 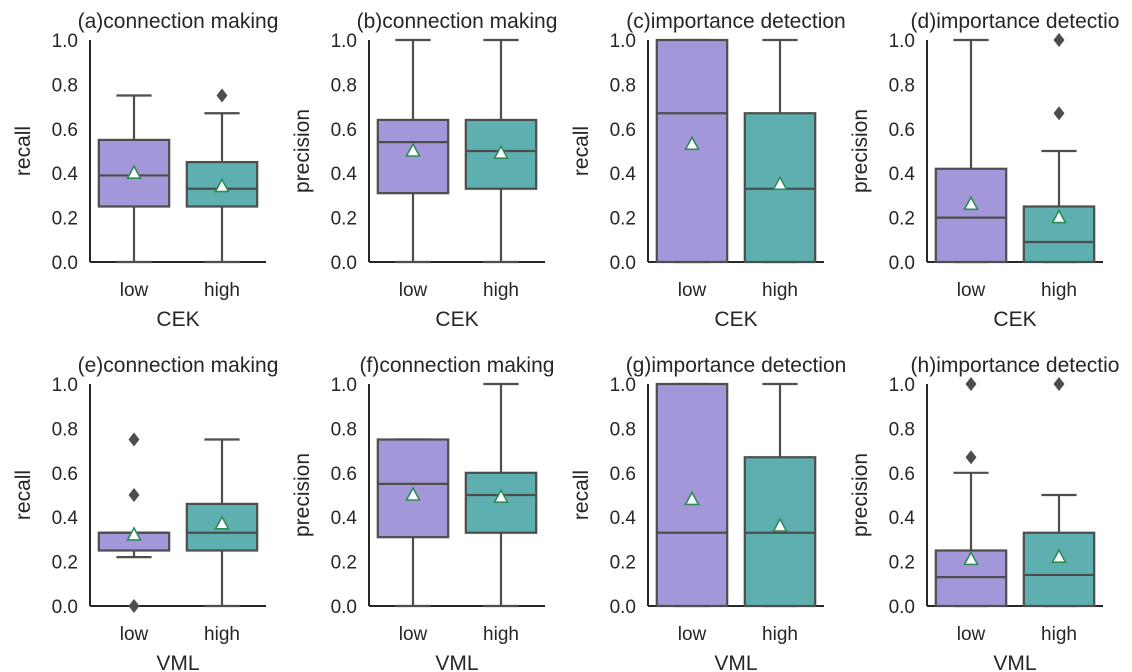 What do you see at coordinates (1015, 21) in the screenshot?
I see `panel-title: (d)importance detectio` at bounding box center [1015, 21].